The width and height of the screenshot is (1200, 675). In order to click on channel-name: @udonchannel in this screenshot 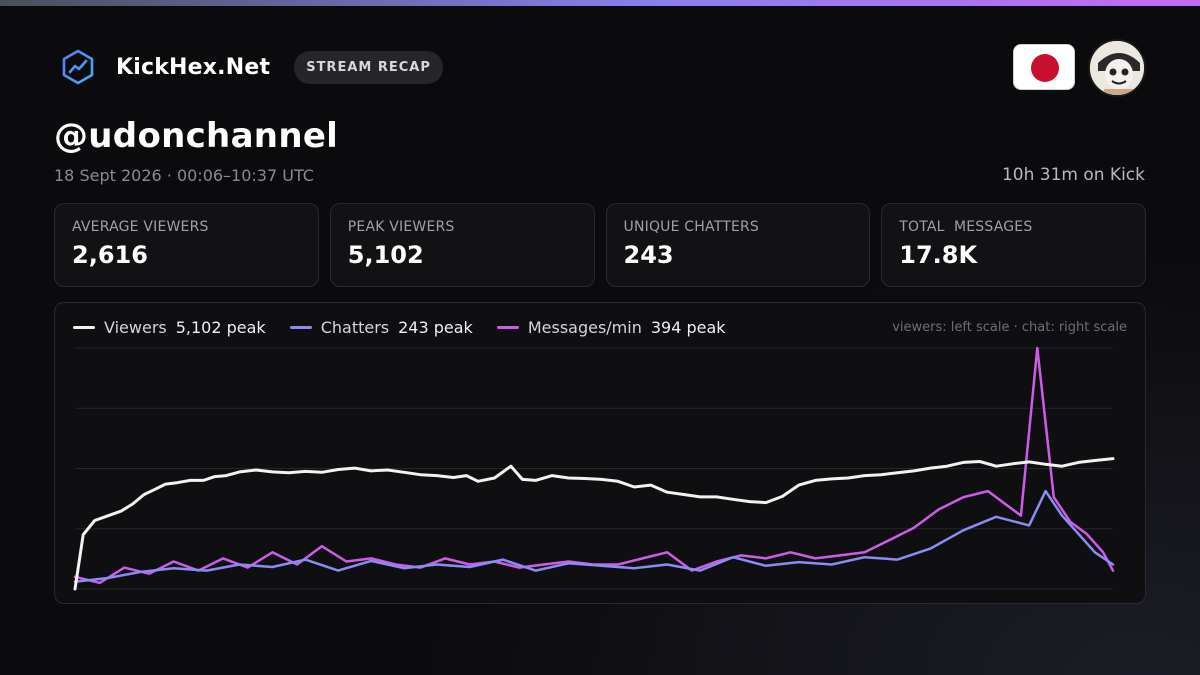, I will do `click(196, 136)`.